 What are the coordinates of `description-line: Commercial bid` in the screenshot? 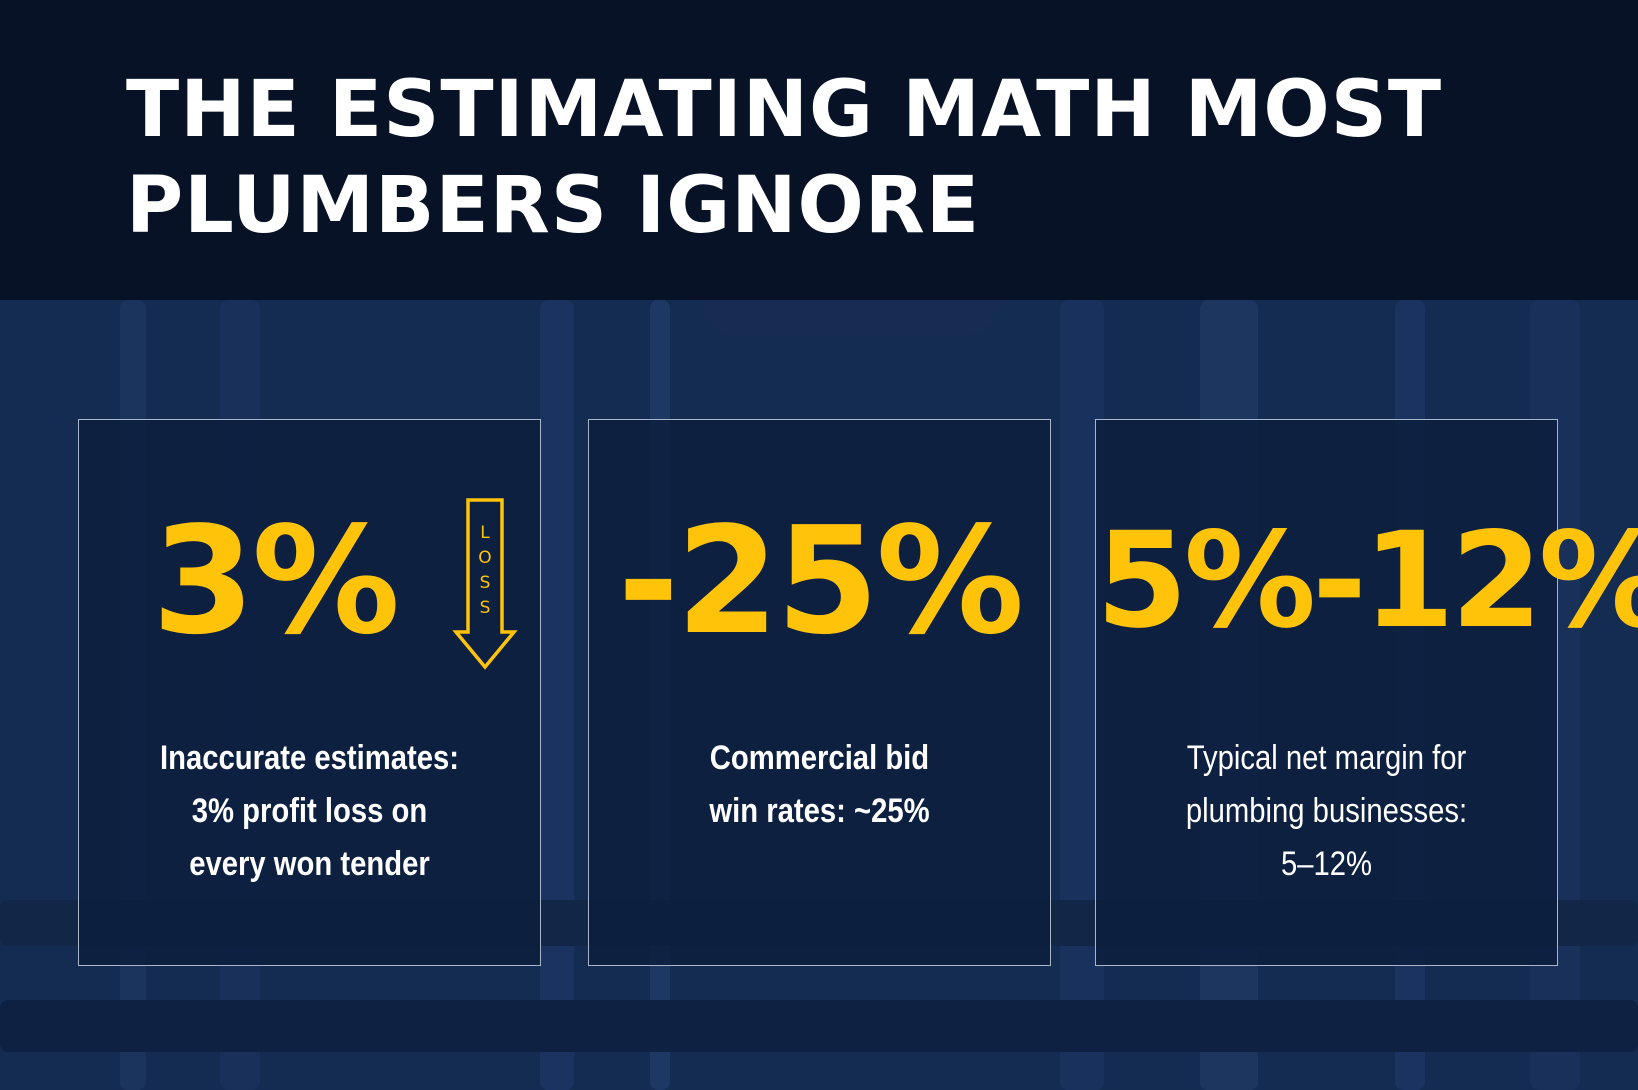 It's located at (819, 758).